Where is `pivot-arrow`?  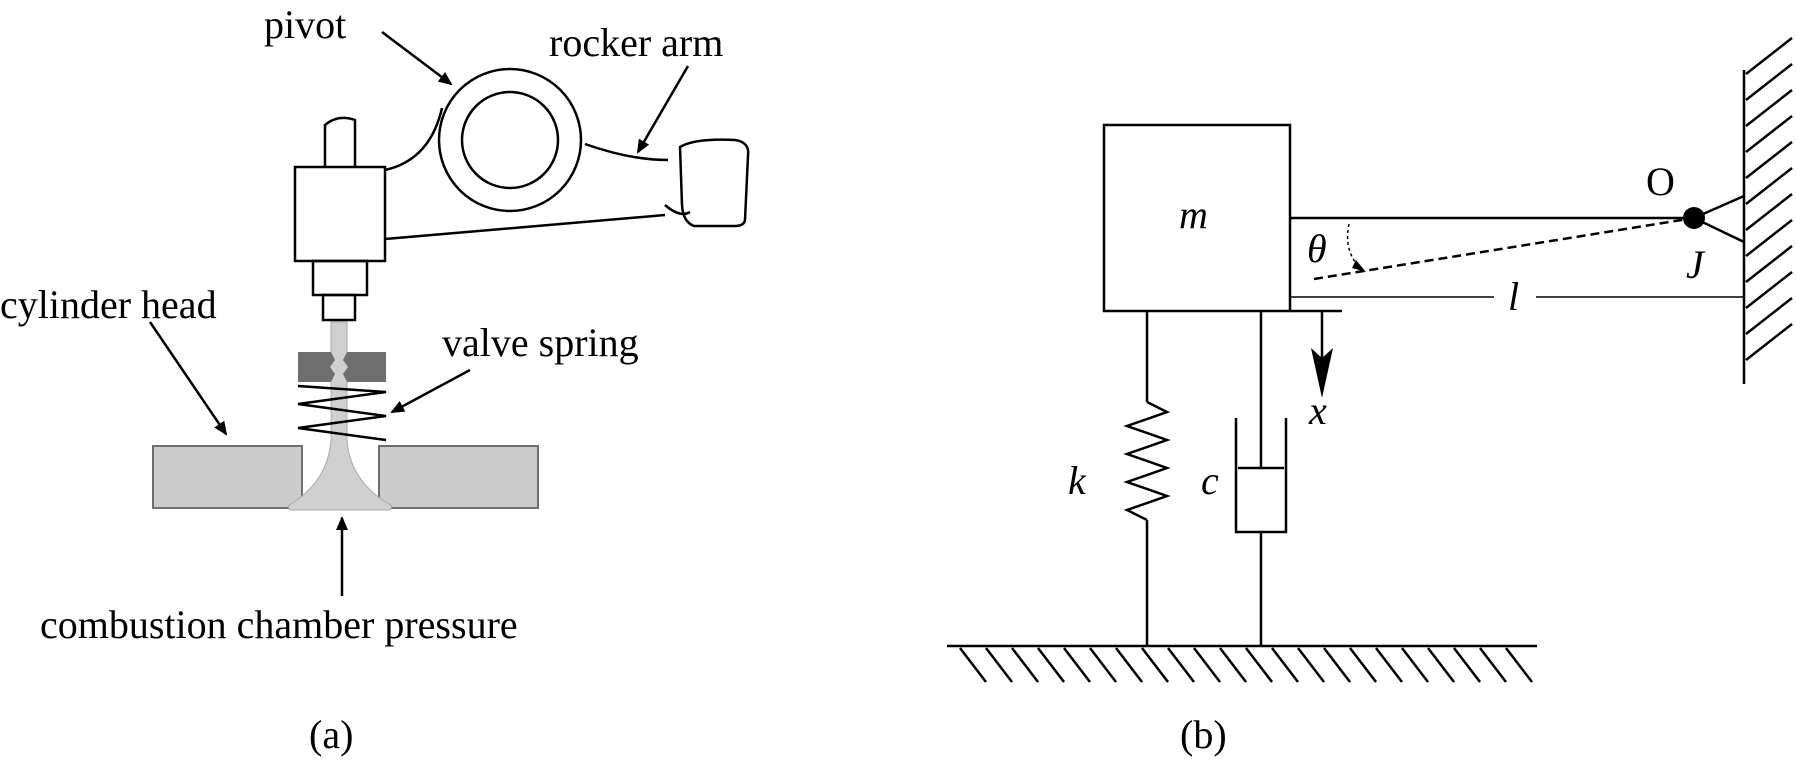 pivot-arrow is located at coordinates (417, 58).